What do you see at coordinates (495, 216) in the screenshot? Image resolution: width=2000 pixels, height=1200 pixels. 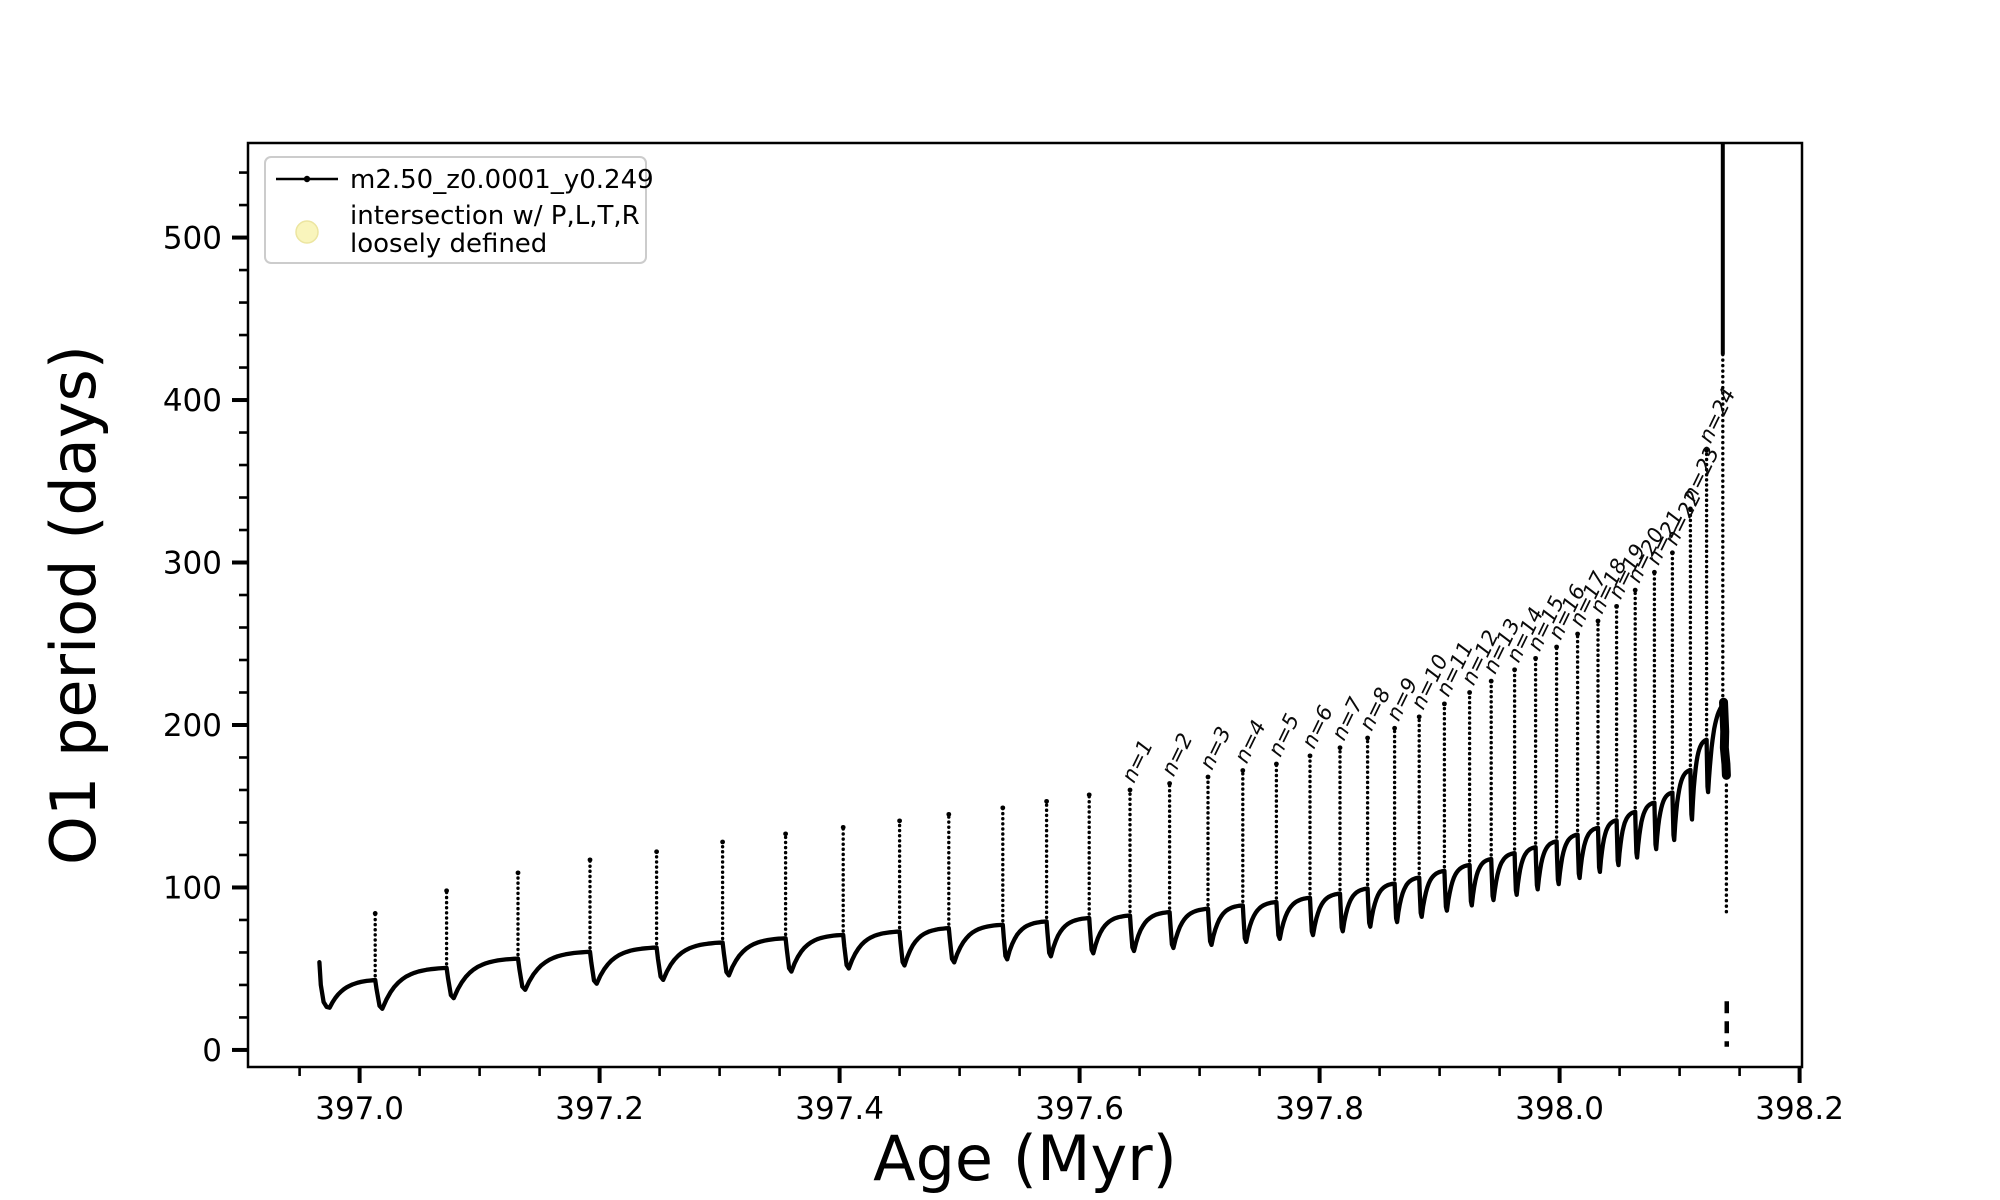 I see `legend-label-intersection-1: intersection w/ P,L,T,R` at bounding box center [495, 216].